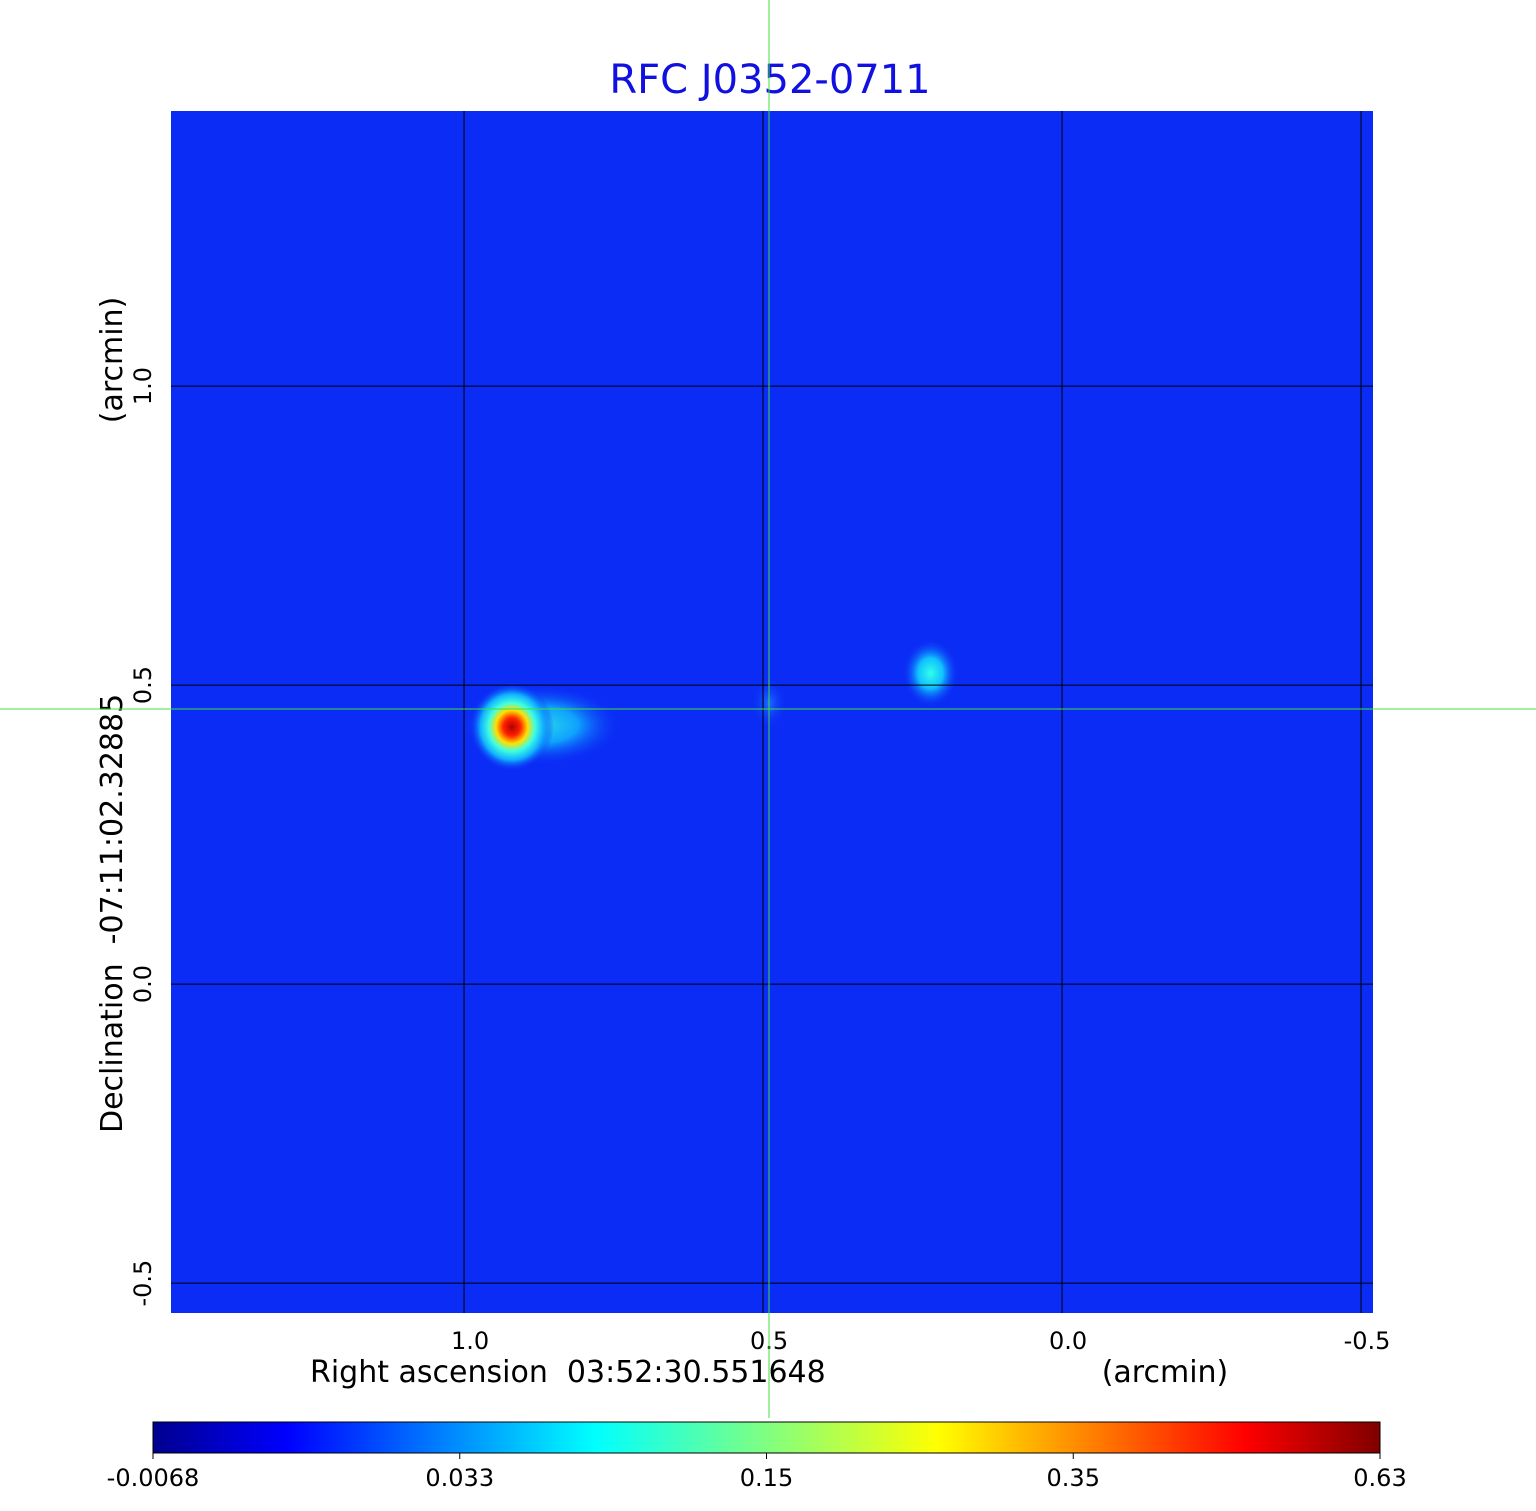 The image size is (1536, 1511). Describe the element at coordinates (1367, 1341) in the screenshot. I see `x-tick-label: -0.5` at that location.